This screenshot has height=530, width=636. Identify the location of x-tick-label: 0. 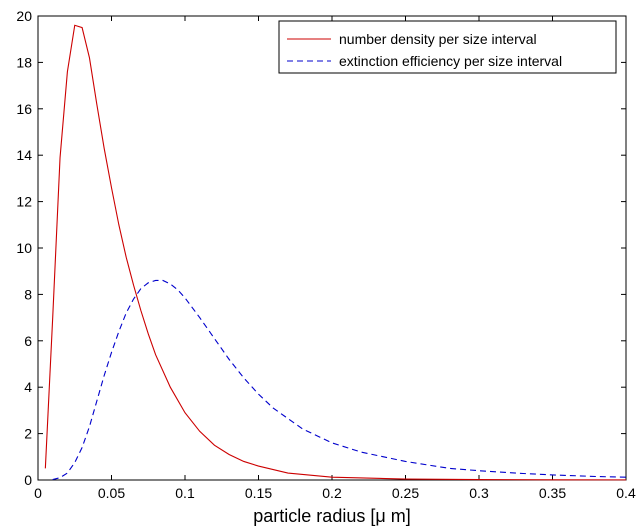
(38, 493).